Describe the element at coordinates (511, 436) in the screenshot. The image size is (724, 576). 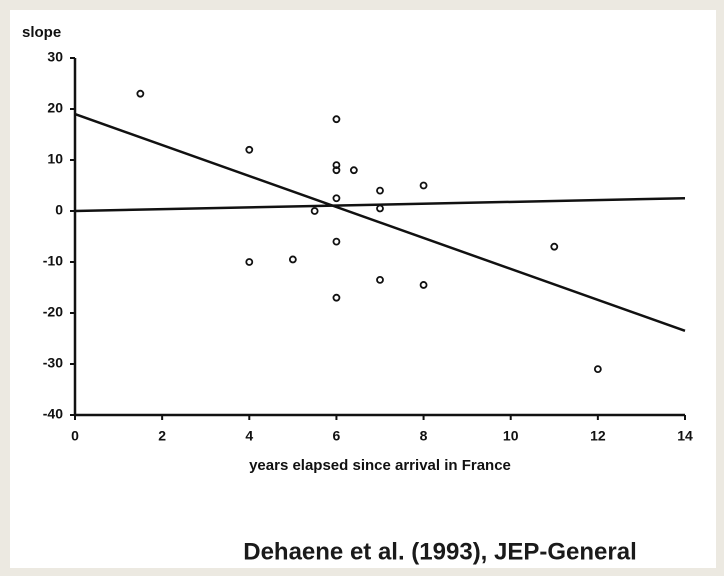
I see `x-tick-label: 10` at that location.